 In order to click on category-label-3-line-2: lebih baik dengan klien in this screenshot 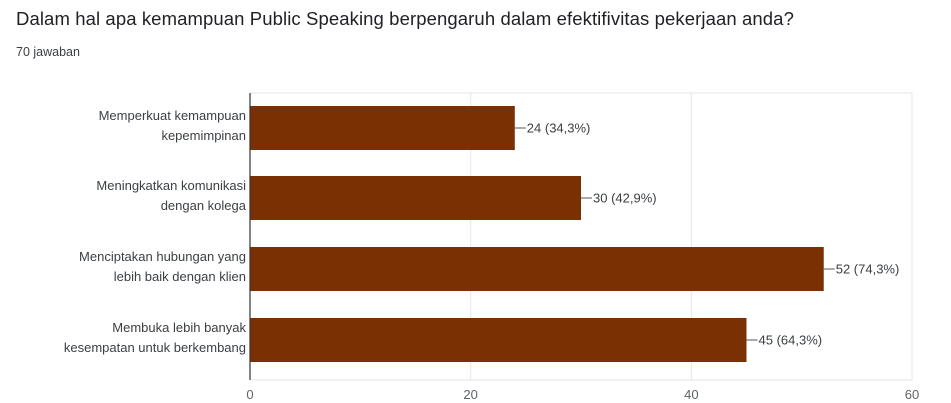, I will do `click(180, 276)`.